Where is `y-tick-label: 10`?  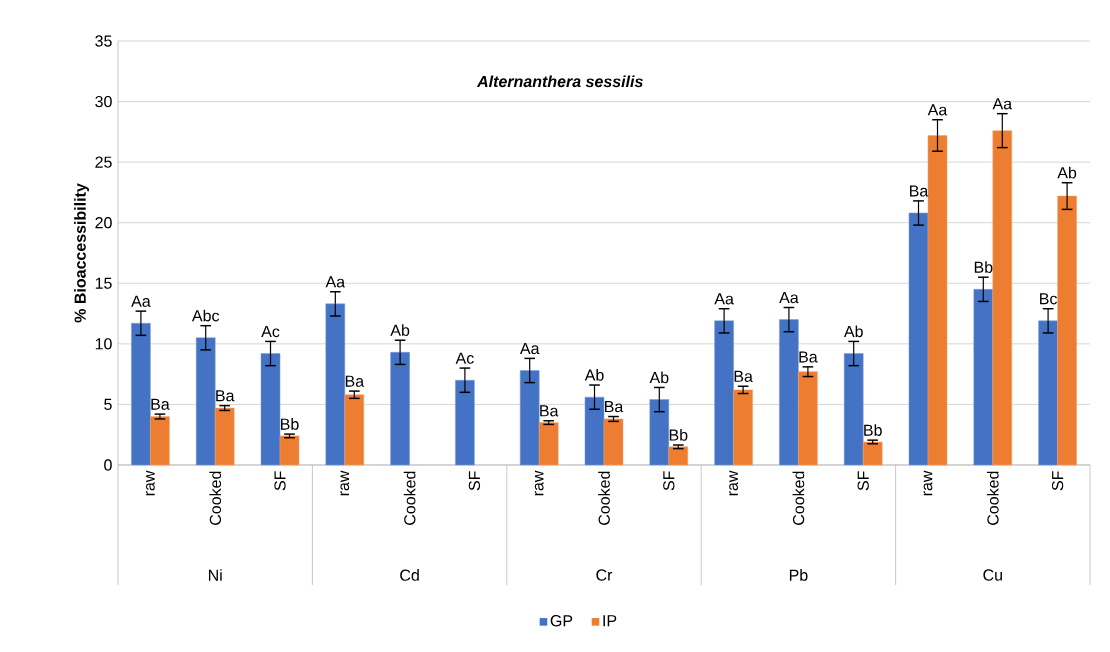 y-tick-label: 10 is located at coordinates (103, 344).